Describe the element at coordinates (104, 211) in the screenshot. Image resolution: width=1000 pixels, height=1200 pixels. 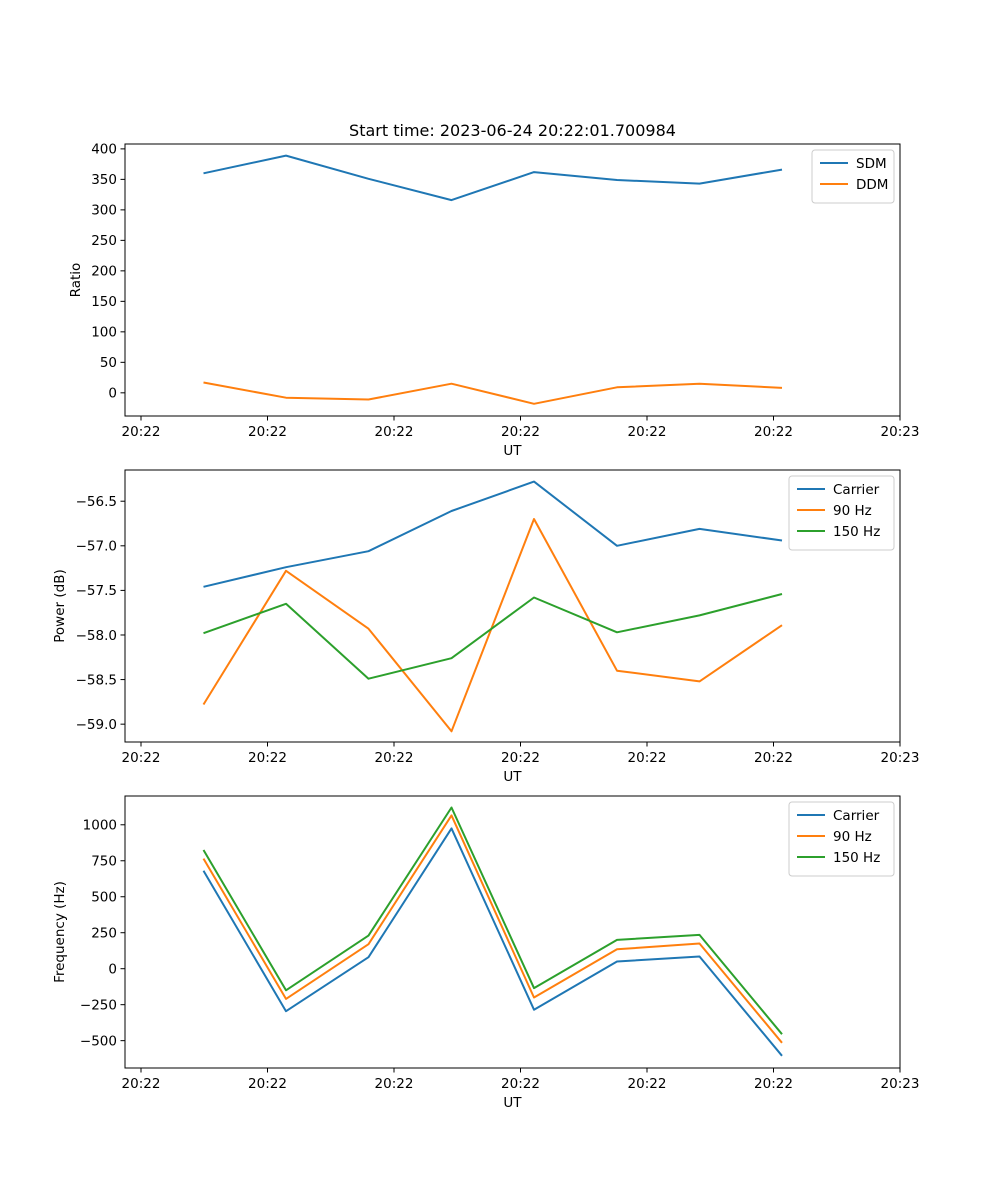
I see `y-tick-label: 300` at that location.